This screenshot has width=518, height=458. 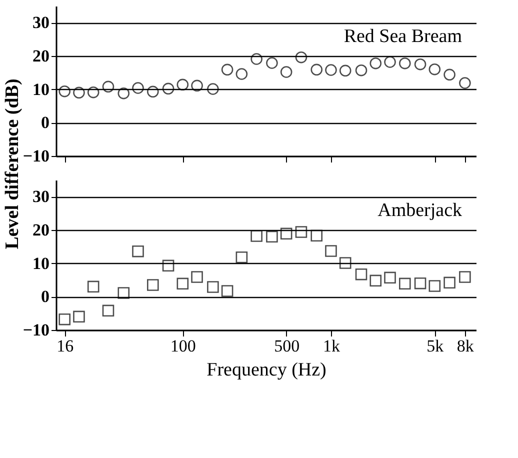 I want to click on x-tick-label: 16, so click(x=65, y=346).